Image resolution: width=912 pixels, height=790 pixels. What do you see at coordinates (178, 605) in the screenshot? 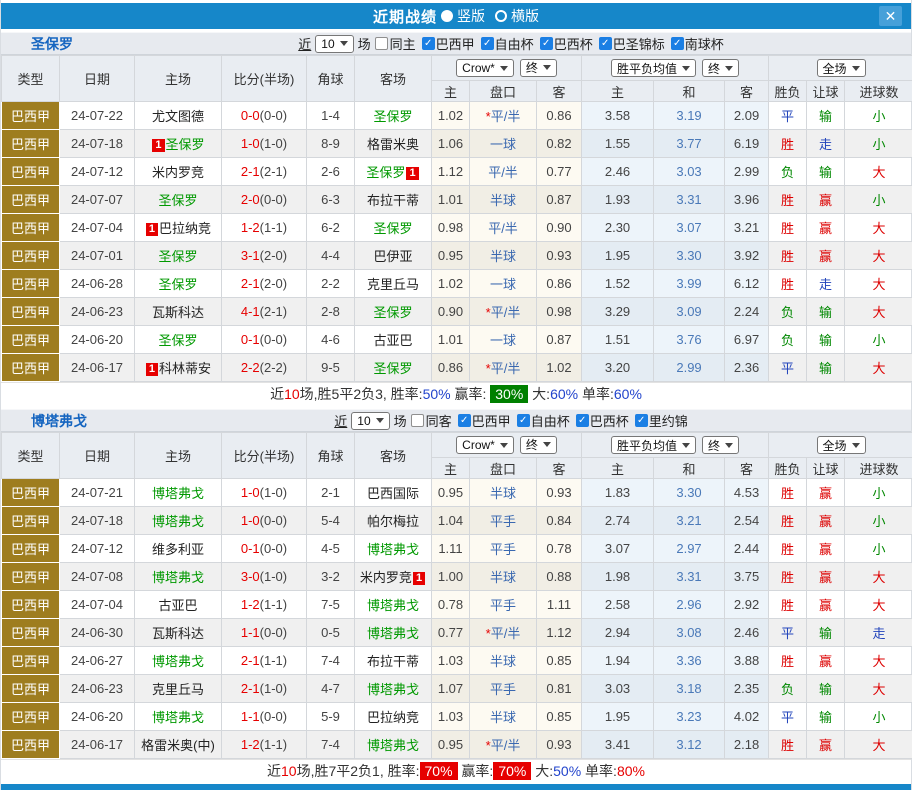
I see `home-team-cell: 古亚巴` at bounding box center [178, 605].